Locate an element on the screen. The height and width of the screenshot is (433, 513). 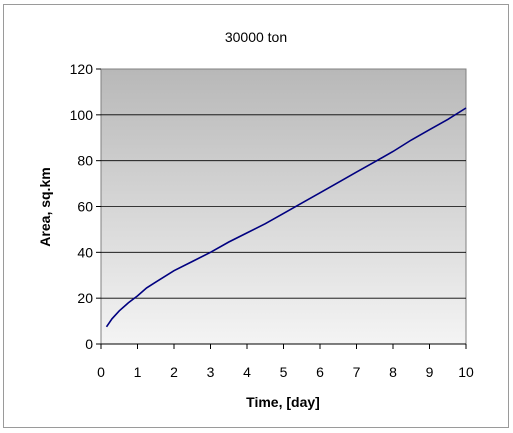
x-tick-label: 9 is located at coordinates (430, 372).